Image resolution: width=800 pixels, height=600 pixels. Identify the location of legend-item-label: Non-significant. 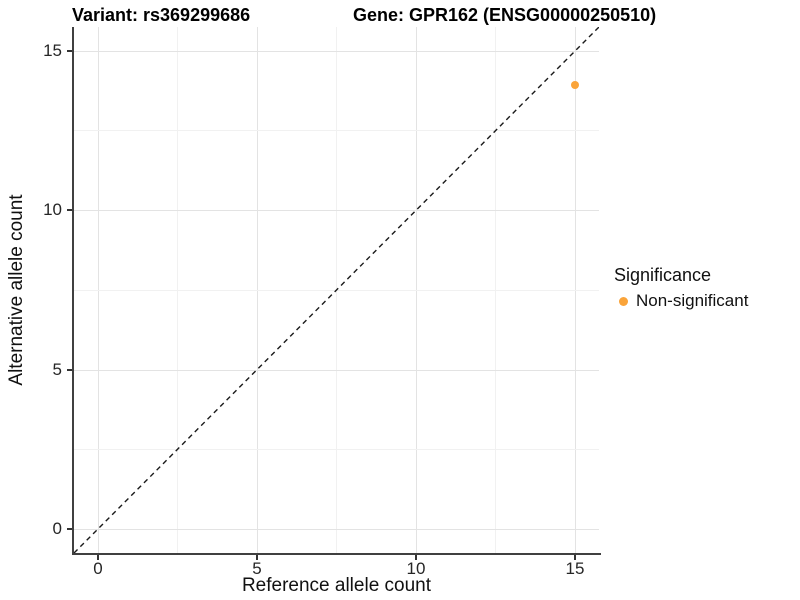
(692, 300).